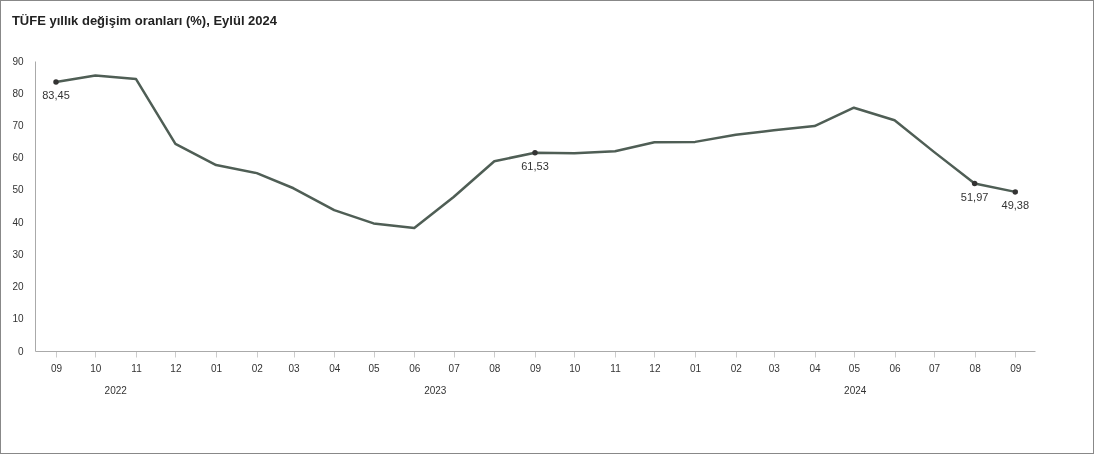  Describe the element at coordinates (56, 95) in the screenshot. I see `data-label: 83,45` at that location.